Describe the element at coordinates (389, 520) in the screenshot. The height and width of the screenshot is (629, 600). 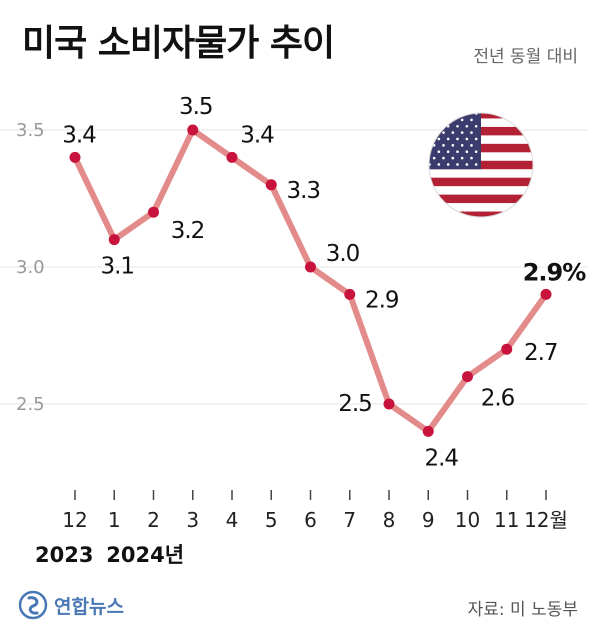
I see `x-tick-label: 8` at that location.